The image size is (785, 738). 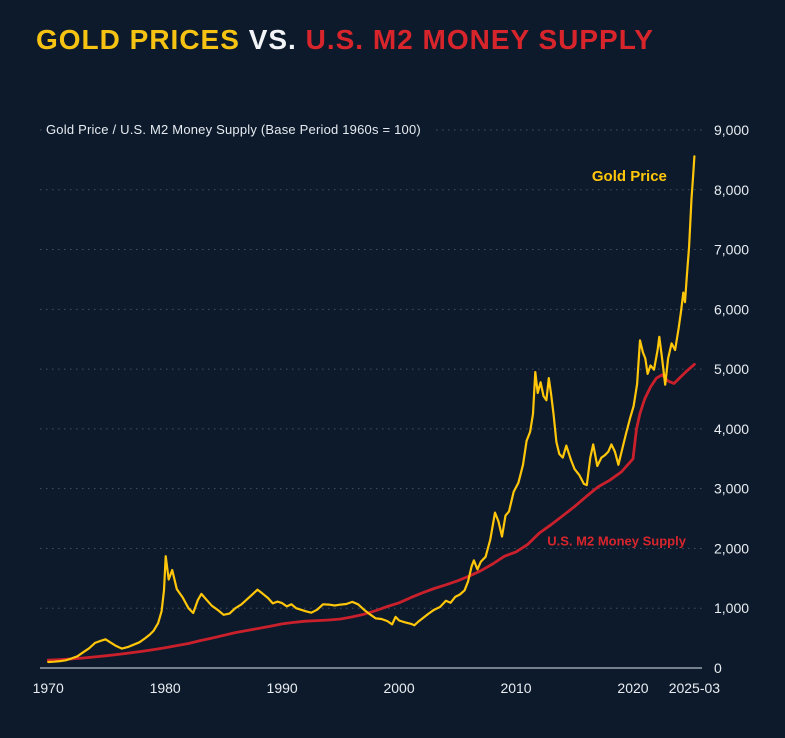 I want to click on y-tick-label: 6,000, so click(x=731, y=309).